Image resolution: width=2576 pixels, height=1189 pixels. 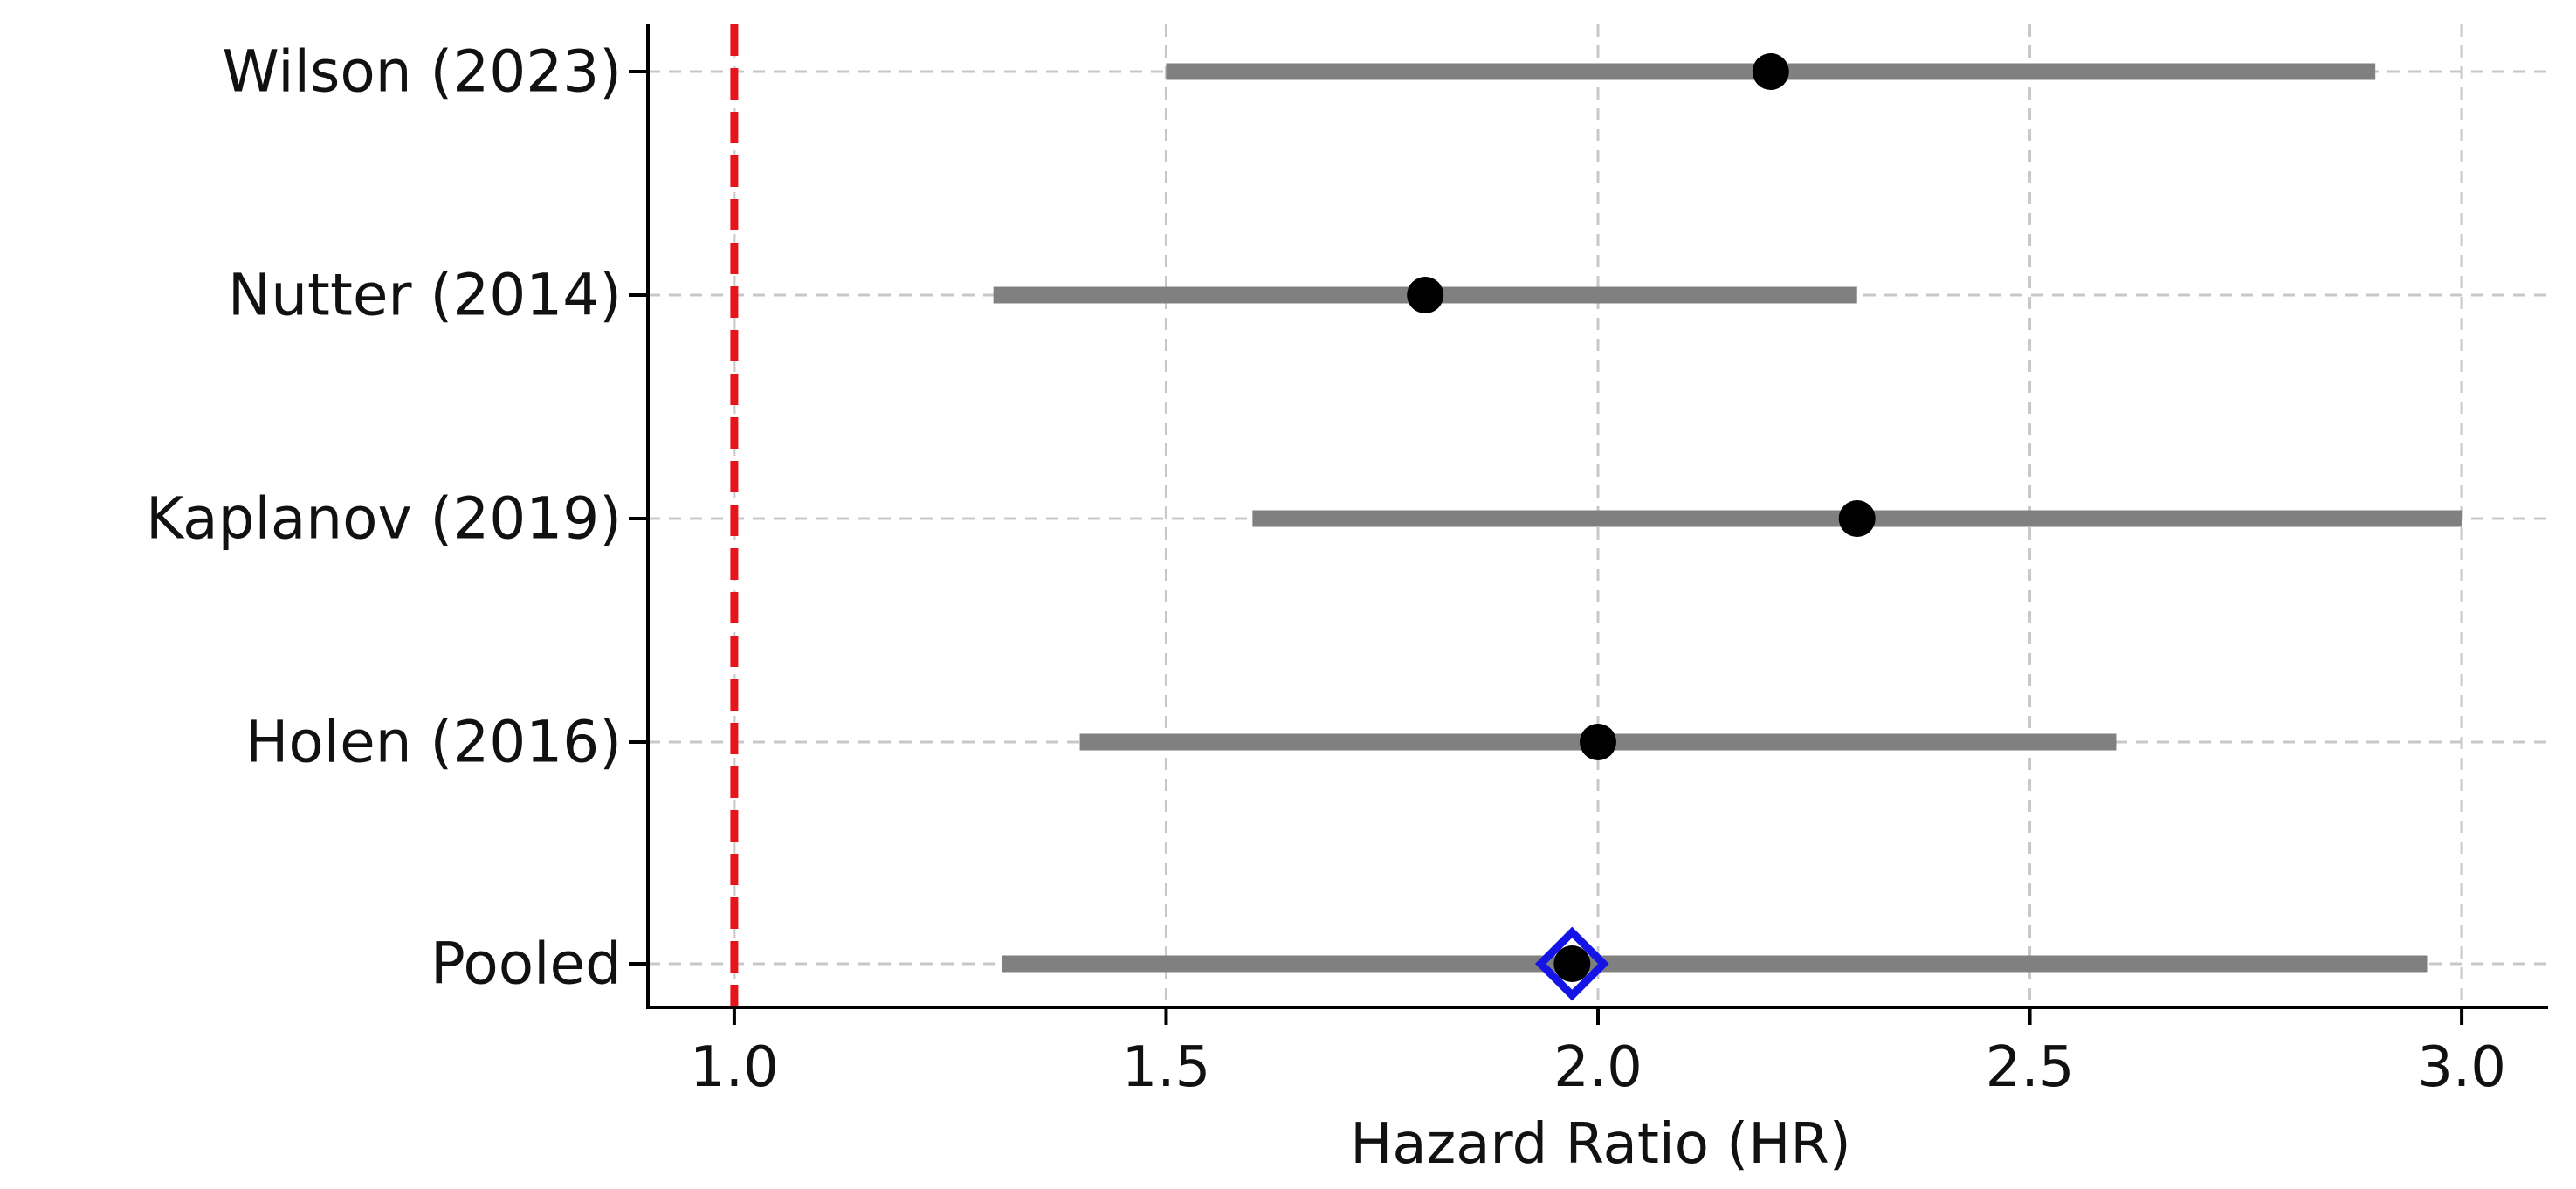 What do you see at coordinates (422, 72) in the screenshot?
I see `study-label: Wilson (2023)` at bounding box center [422, 72].